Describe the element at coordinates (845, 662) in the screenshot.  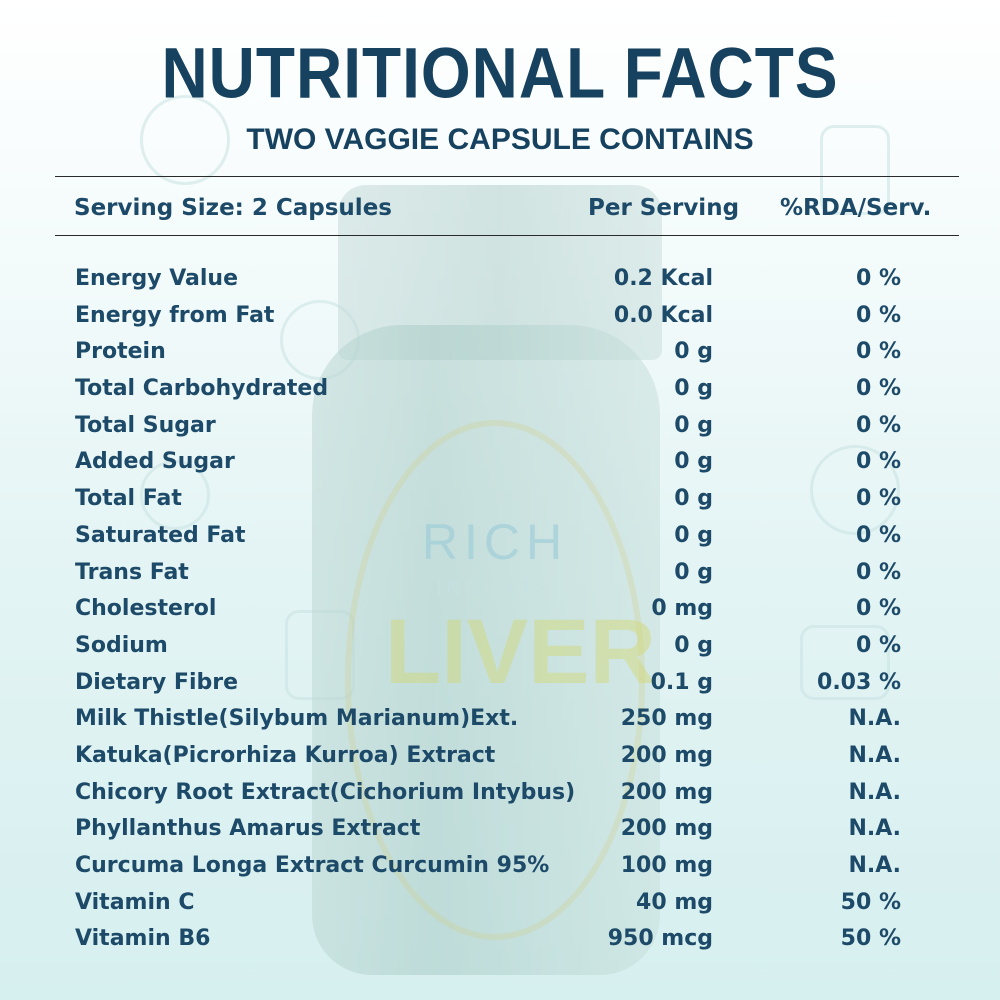
I see `medical-kit-icon` at that location.